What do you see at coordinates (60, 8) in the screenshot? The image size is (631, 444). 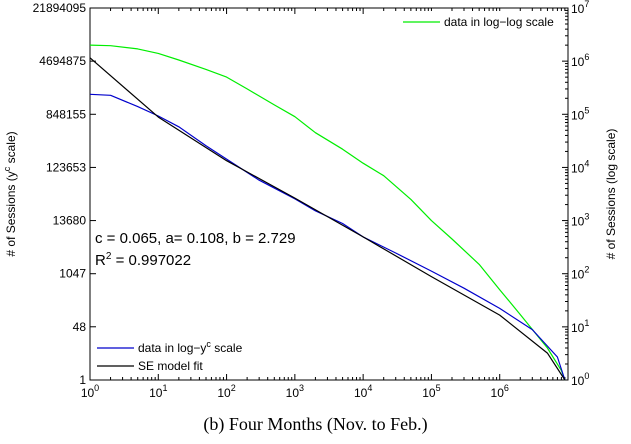 I see `left-tick-label: 21894095` at bounding box center [60, 8].